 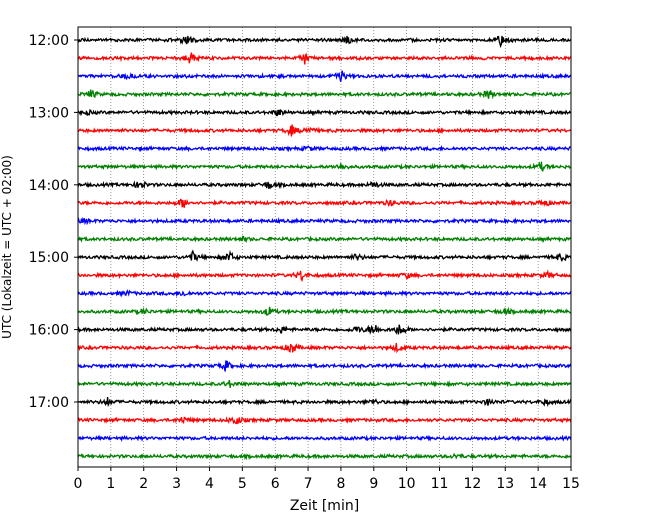 I want to click on y-axis-ticks: 12:00 13:00 14:00 15:00 16:00 17:00, so click(x=53, y=222).